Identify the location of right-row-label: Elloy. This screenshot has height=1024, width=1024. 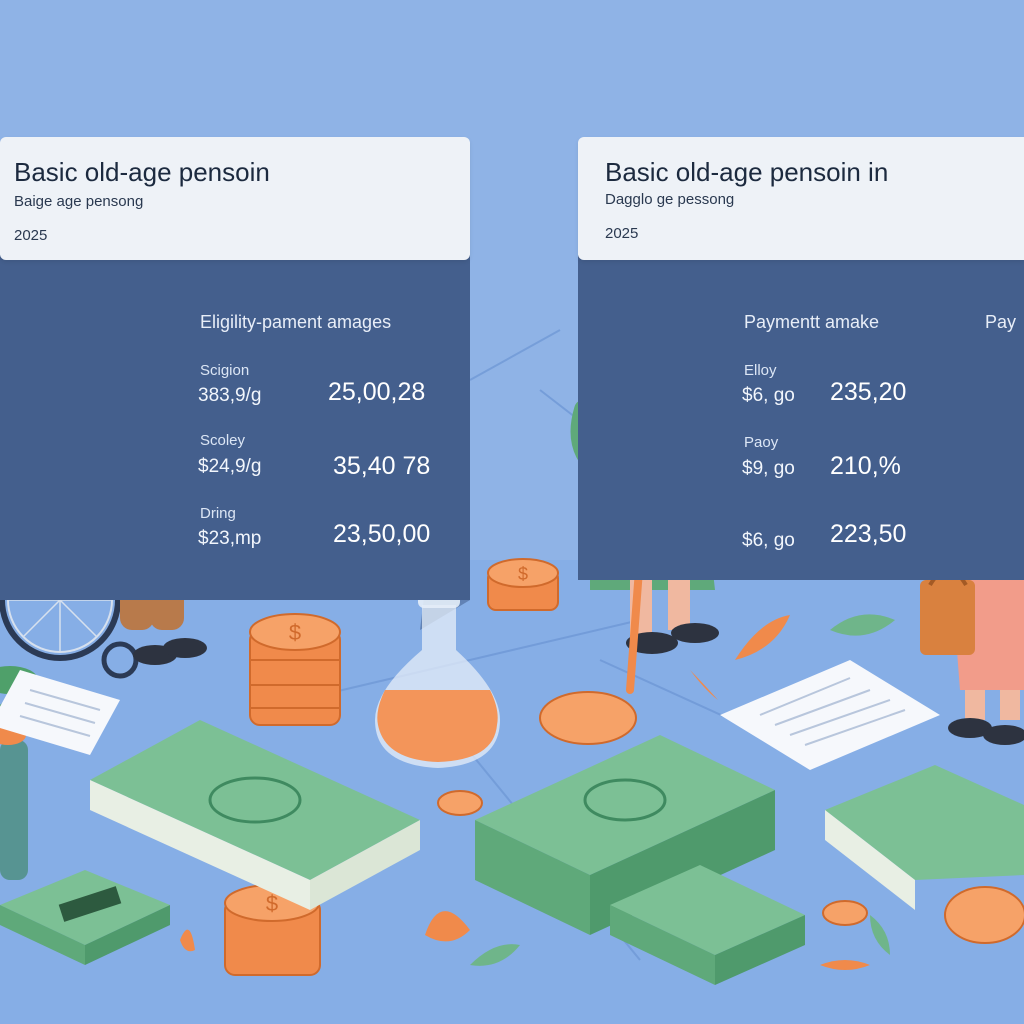
(760, 370).